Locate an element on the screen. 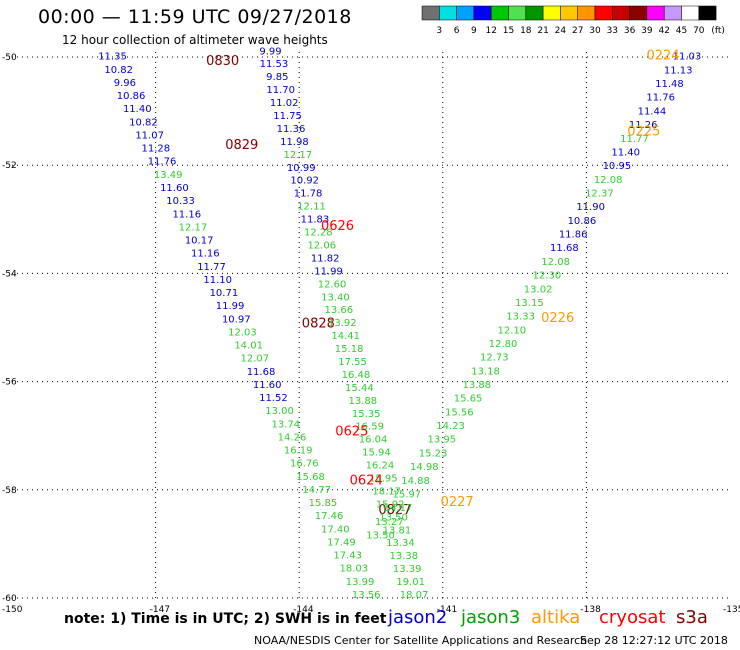  wave-height-point: 12.73 is located at coordinates (494, 358).